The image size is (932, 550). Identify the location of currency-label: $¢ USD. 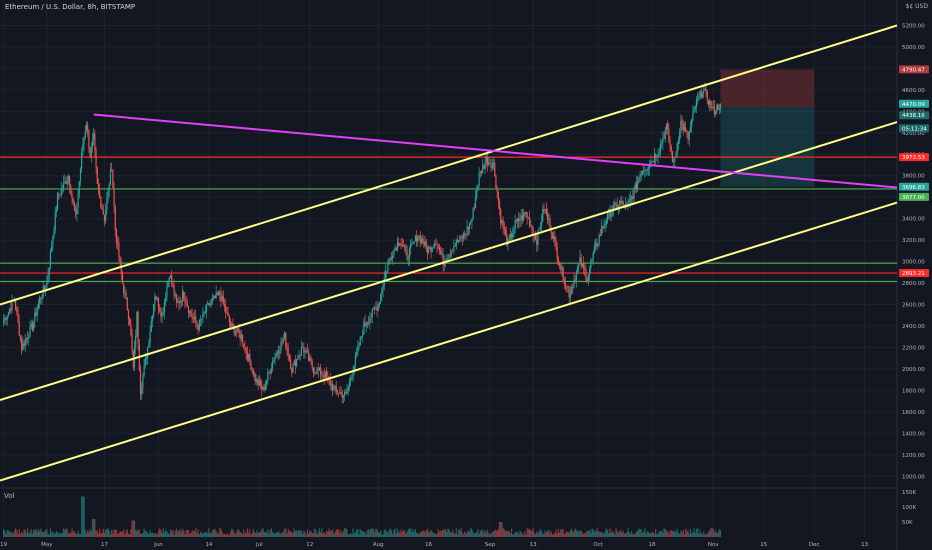
(916, 6).